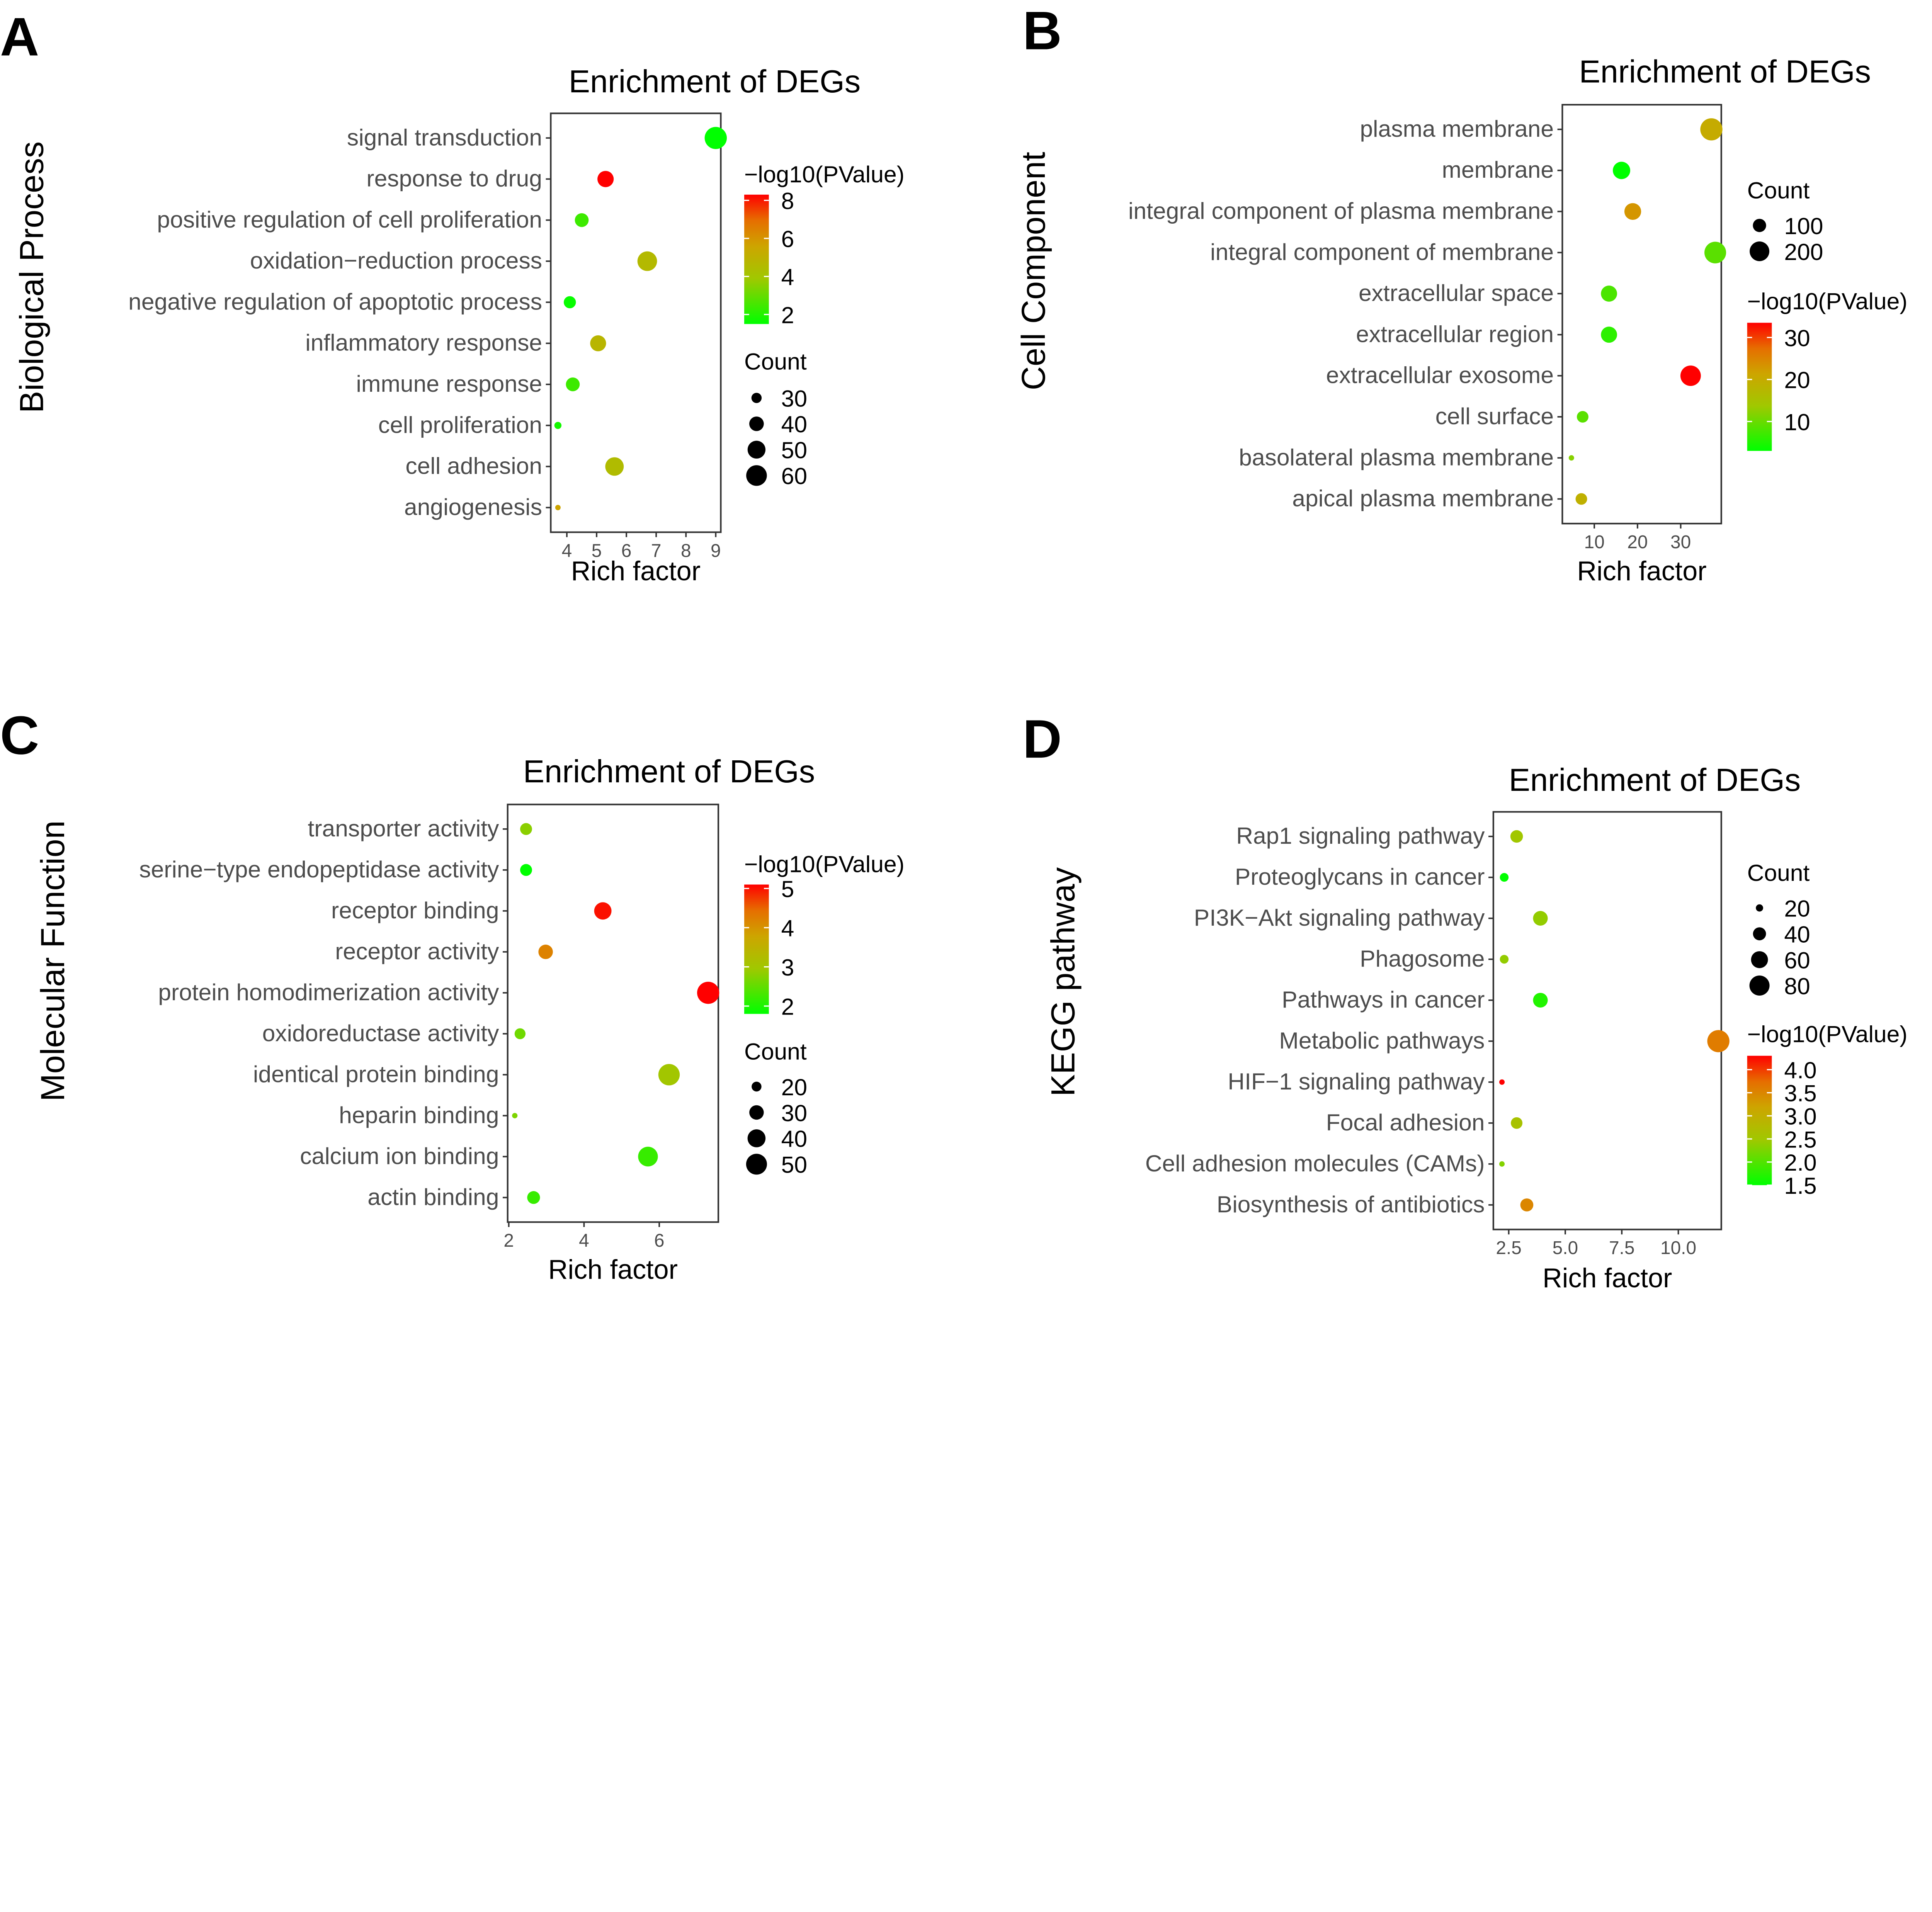  Describe the element at coordinates (1800, 1162) in the screenshot. I see `colorbar-tick-label: 2.0` at that location.